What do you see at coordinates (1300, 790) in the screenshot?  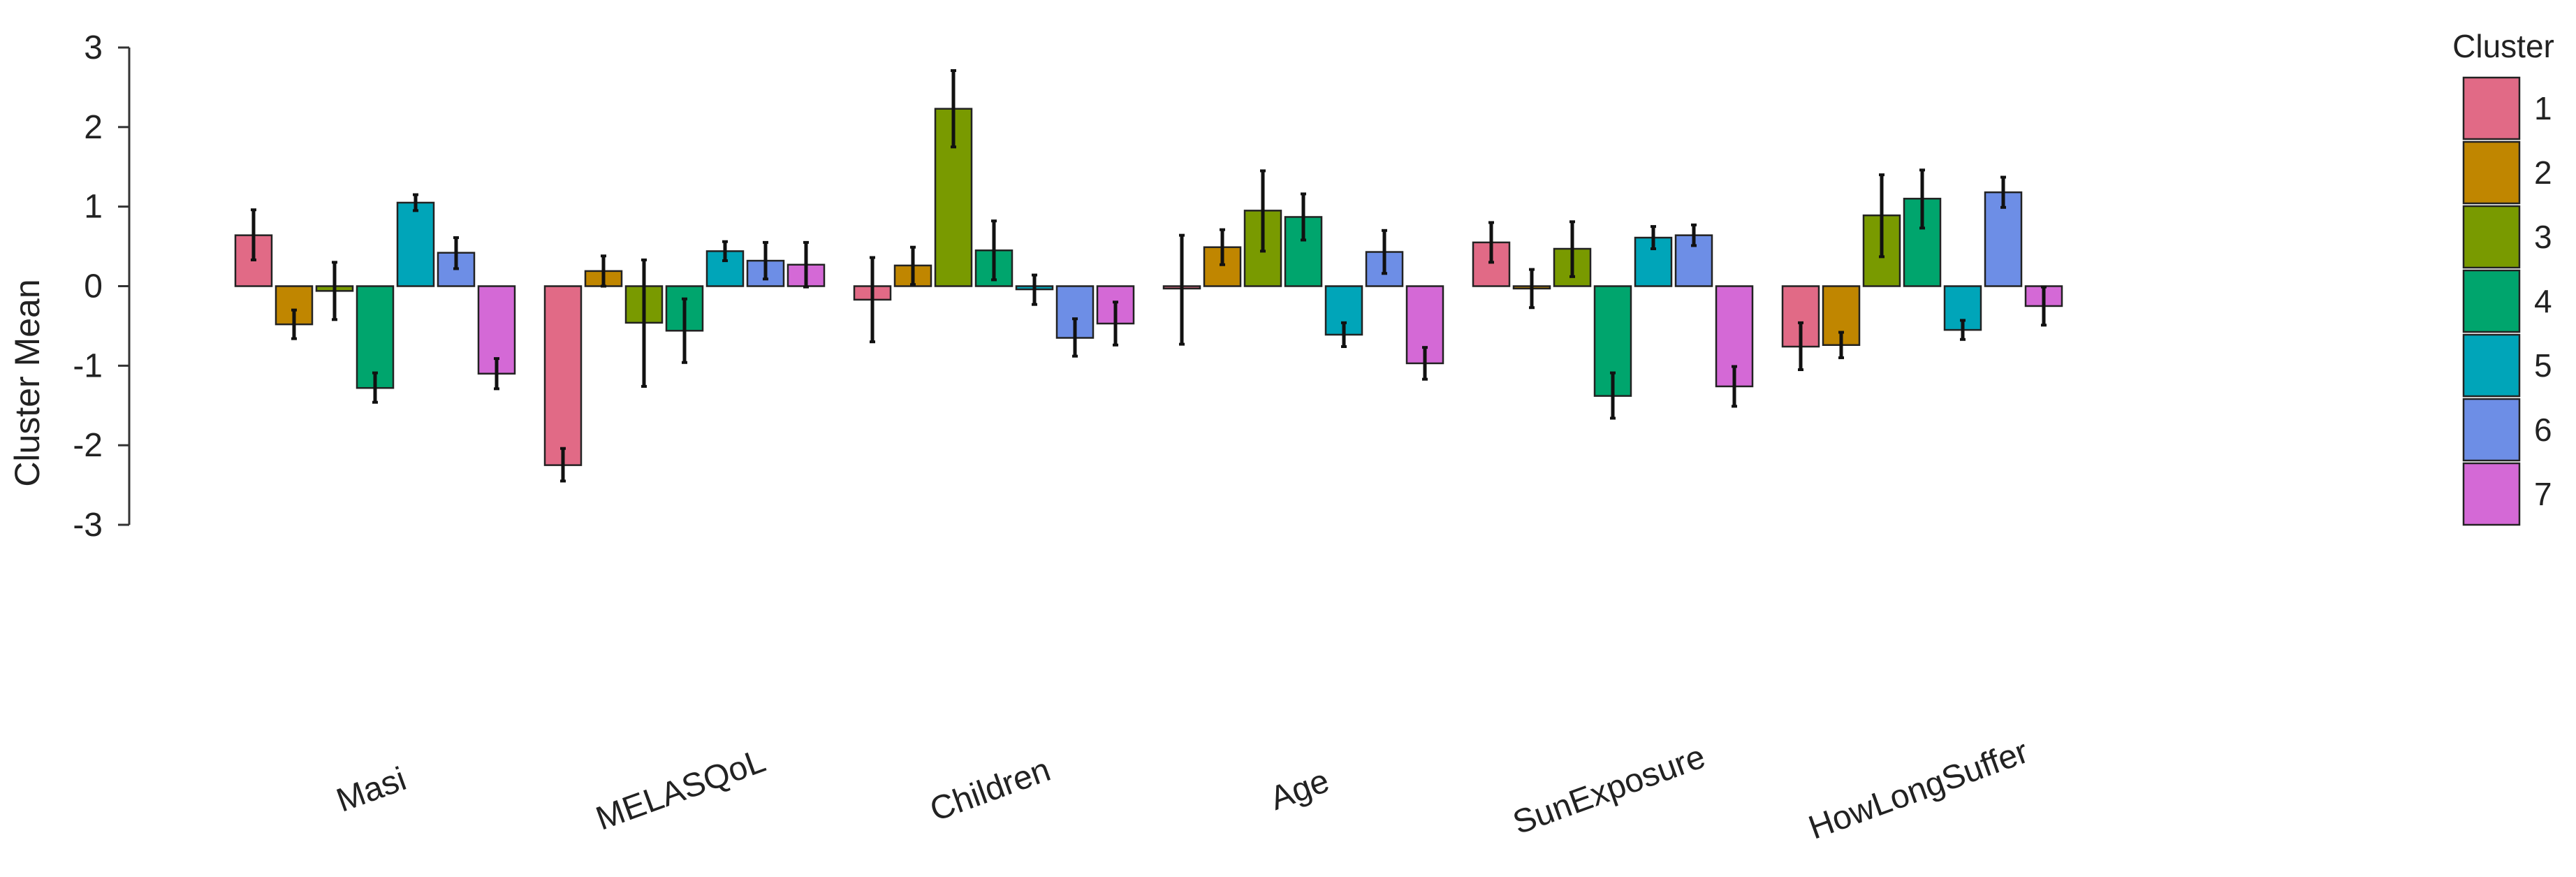 I see `x-category-label: Age` at bounding box center [1300, 790].